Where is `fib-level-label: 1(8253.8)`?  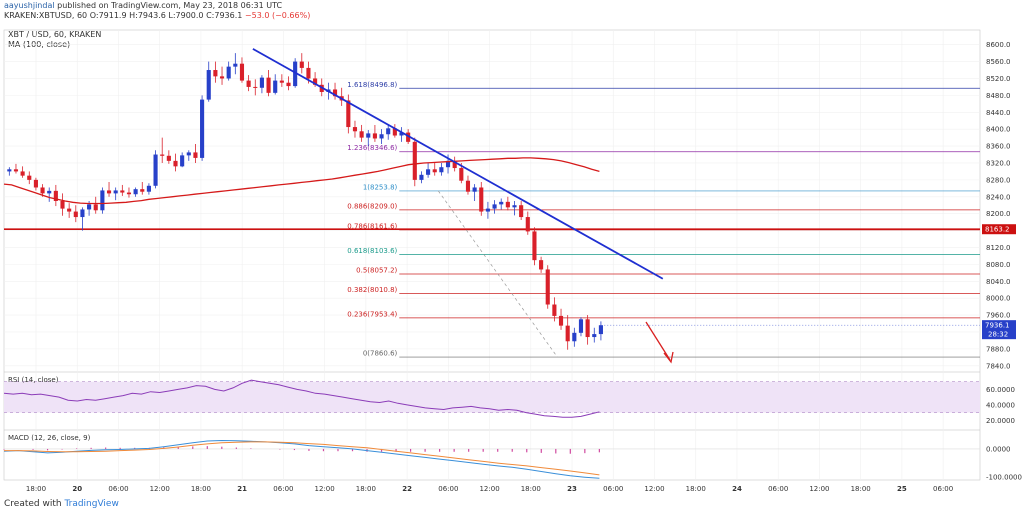
fib-level-label: 1(8253.8) is located at coordinates (380, 187).